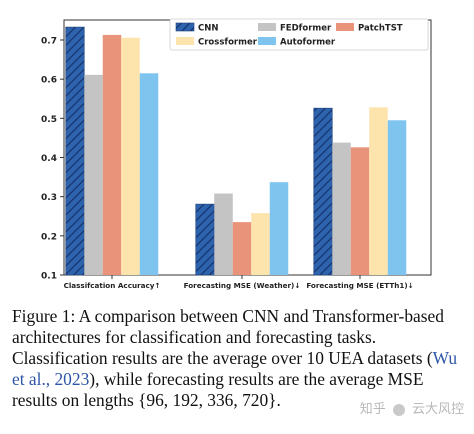 Image resolution: width=474 pixels, height=434 pixels. Describe the element at coordinates (228, 43) in the screenshot. I see `legend-label-crossformer: Crossformer` at that location.